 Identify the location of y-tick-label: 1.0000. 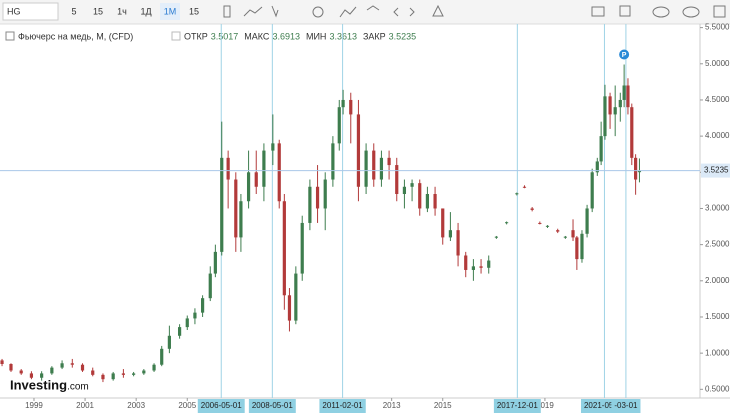
(717, 352).